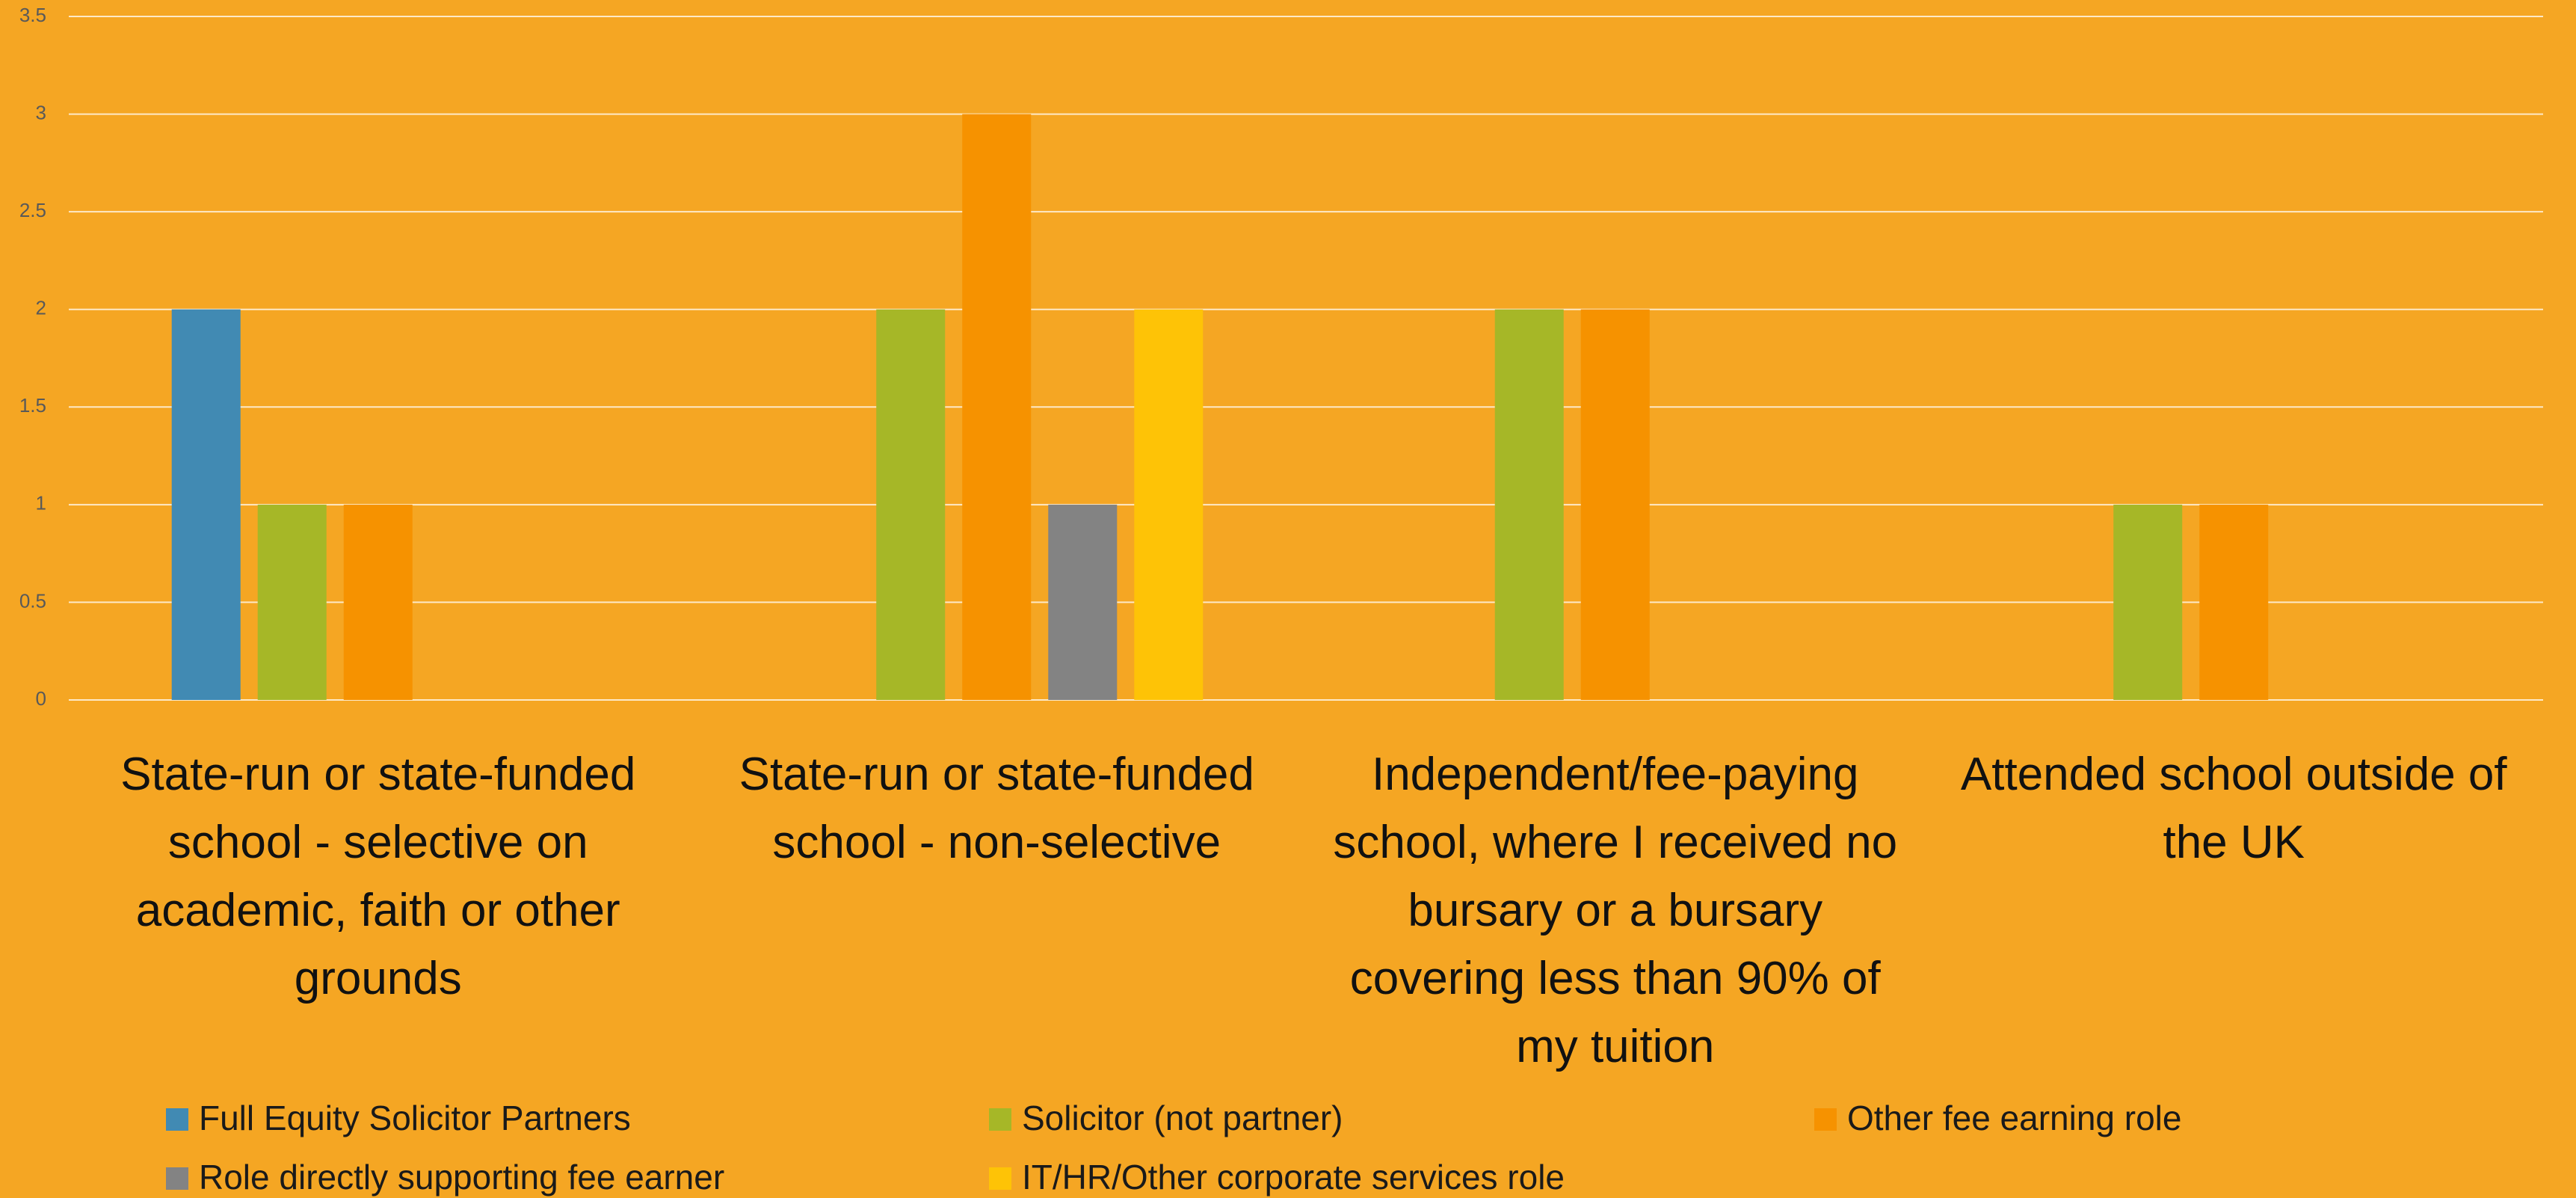 The width and height of the screenshot is (2576, 1198). I want to click on legend-label: IT/HR/Other corporate services role, so click(1293, 1177).